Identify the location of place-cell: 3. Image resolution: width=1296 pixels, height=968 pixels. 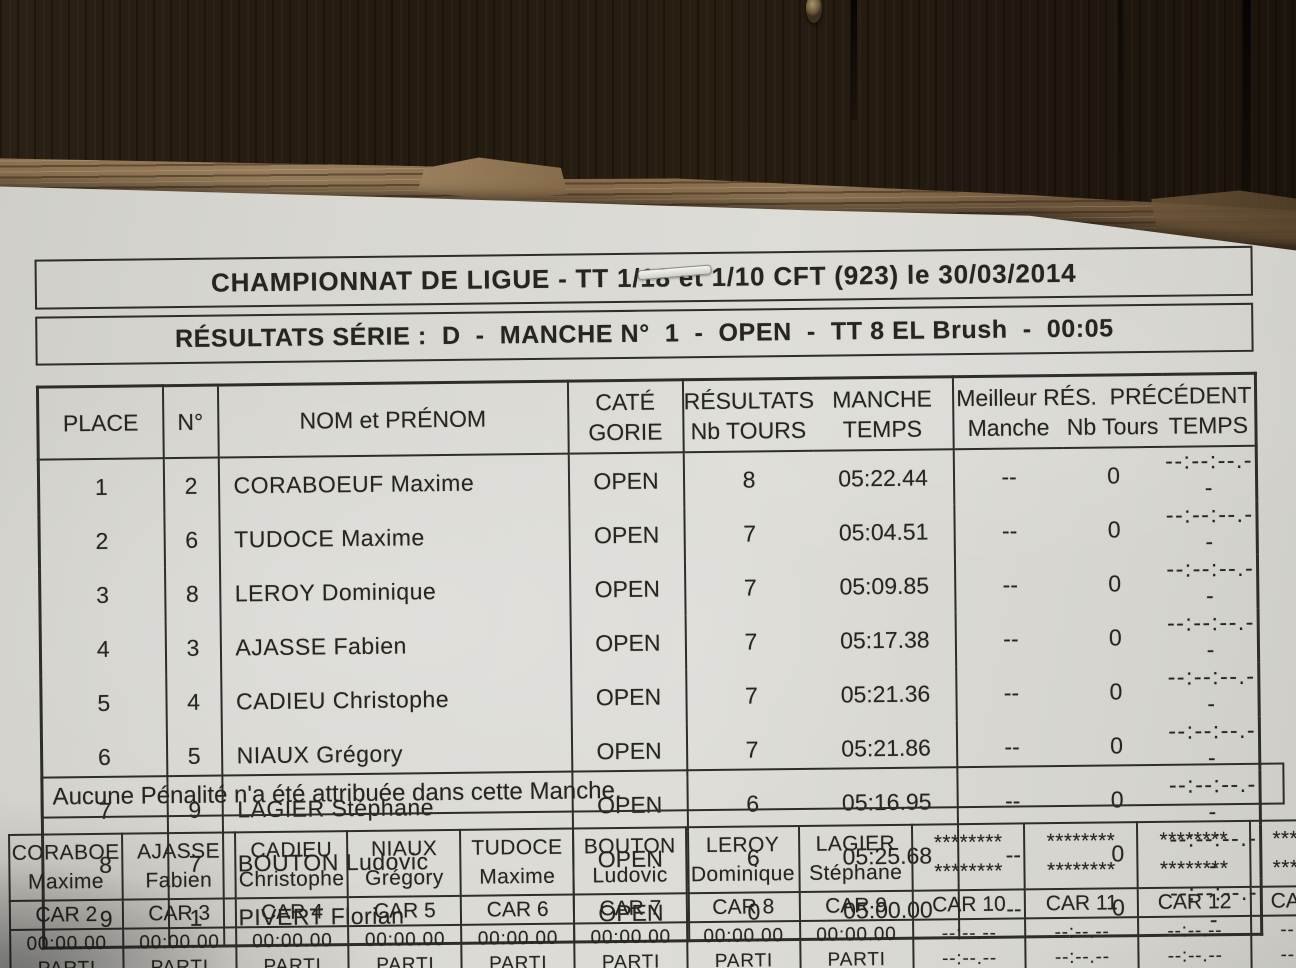
(102, 595).